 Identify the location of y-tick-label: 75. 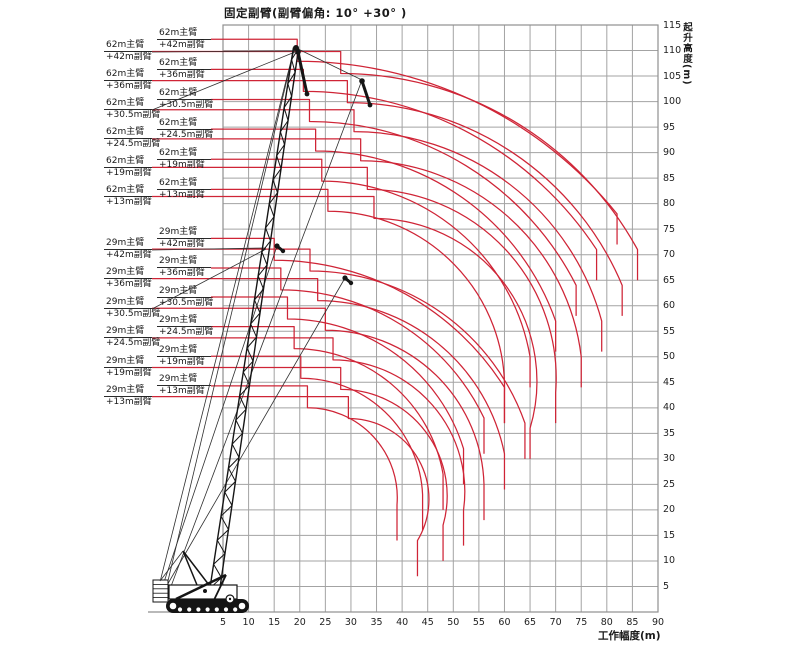
(669, 229).